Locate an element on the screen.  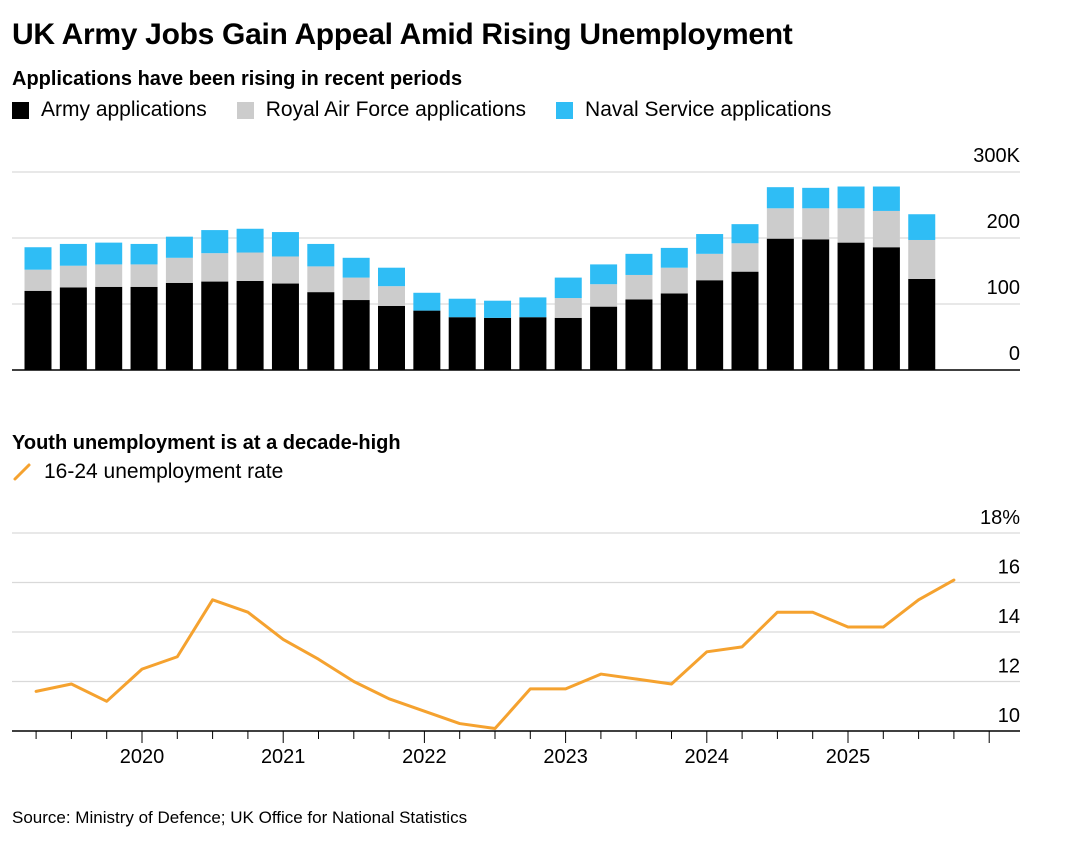
bar-y-tick-label: 100 is located at coordinates (1003, 288).